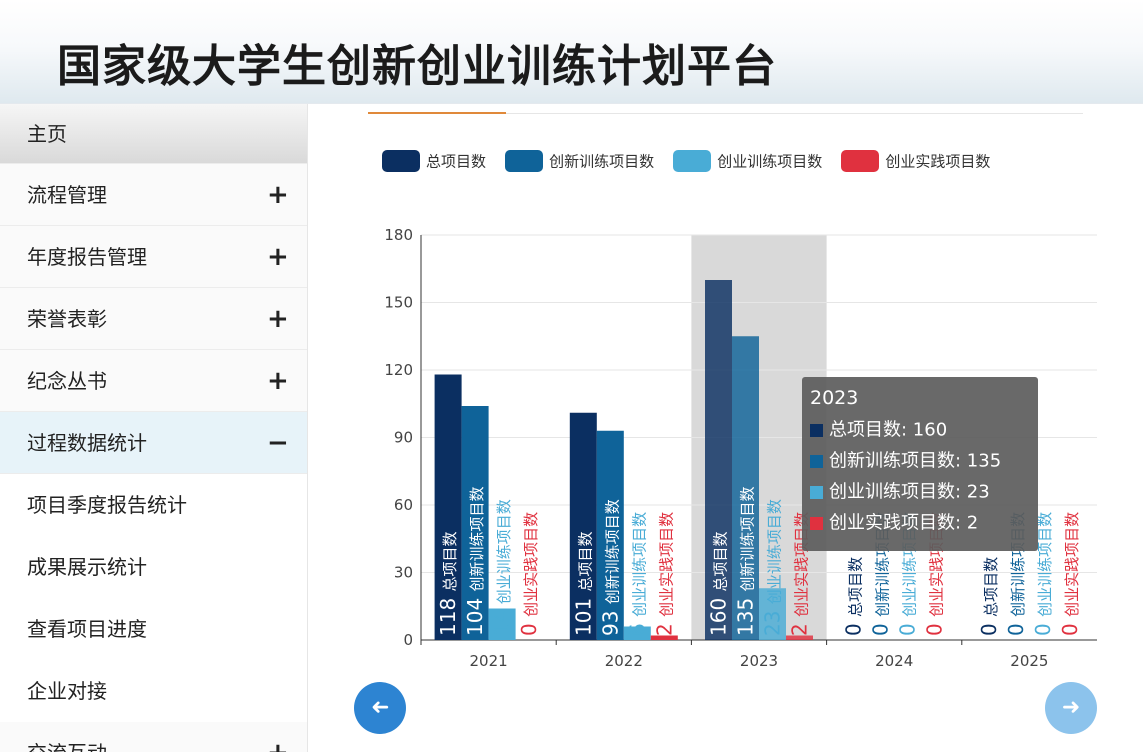 The image size is (1143, 752). I want to click on bar-data-label: 6 创业训练项目数, so click(637, 574).